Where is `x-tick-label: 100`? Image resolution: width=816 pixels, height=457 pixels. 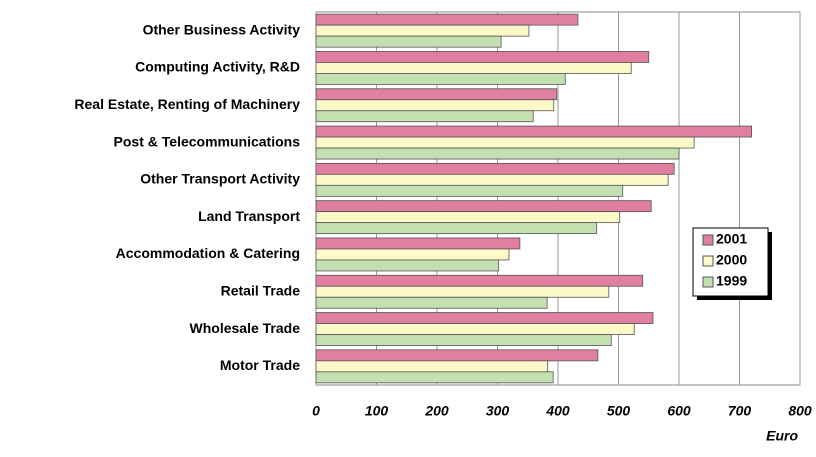 x-tick-label: 100 is located at coordinates (377, 411).